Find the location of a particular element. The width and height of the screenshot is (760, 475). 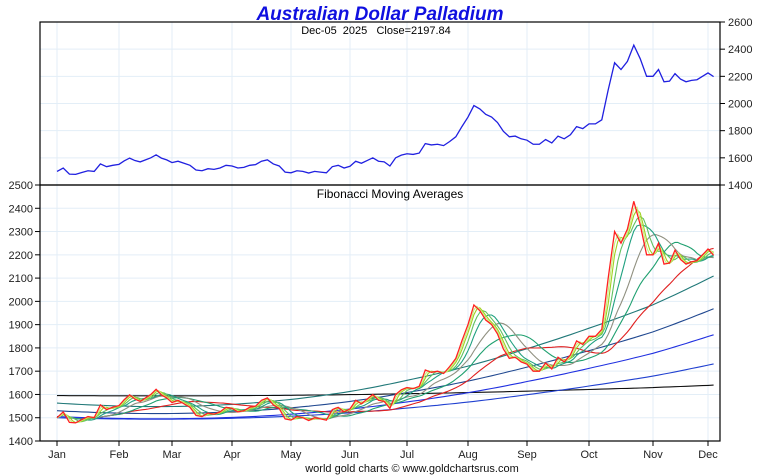

upper-y-ticks: 1400 1600 1800 2000 2200 2400 2600 is located at coordinates (736, 104).